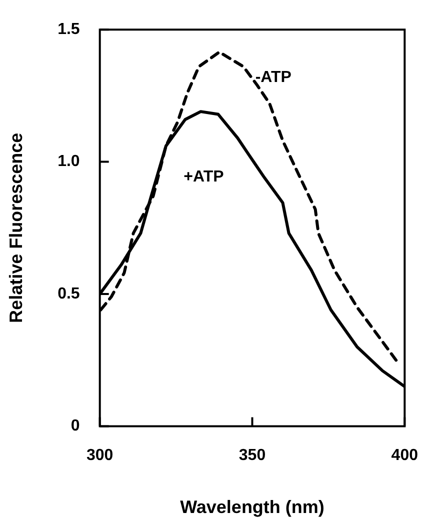 This screenshot has height=523, width=438. I want to click on y-tick-label: 1.5, so click(69, 29).